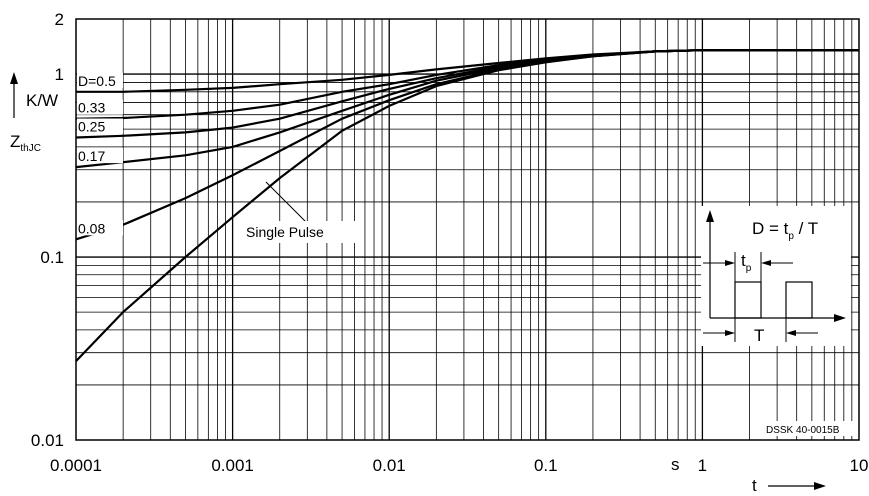 The width and height of the screenshot is (869, 496). I want to click on x-tick-label: 1, so click(702, 465).